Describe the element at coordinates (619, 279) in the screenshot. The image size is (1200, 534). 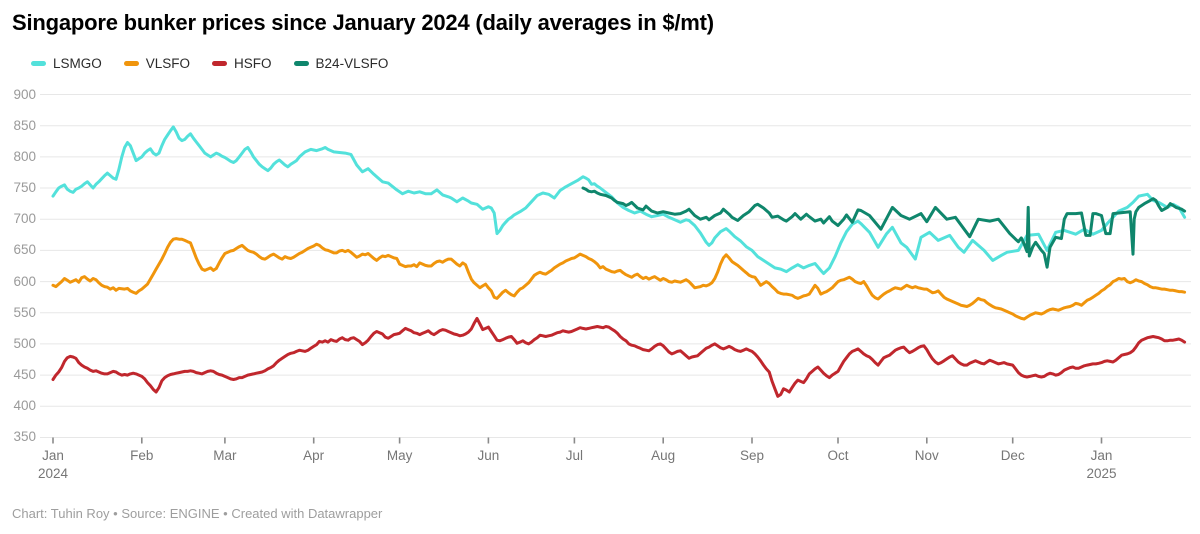
I see `series-line-vlsfo` at that location.